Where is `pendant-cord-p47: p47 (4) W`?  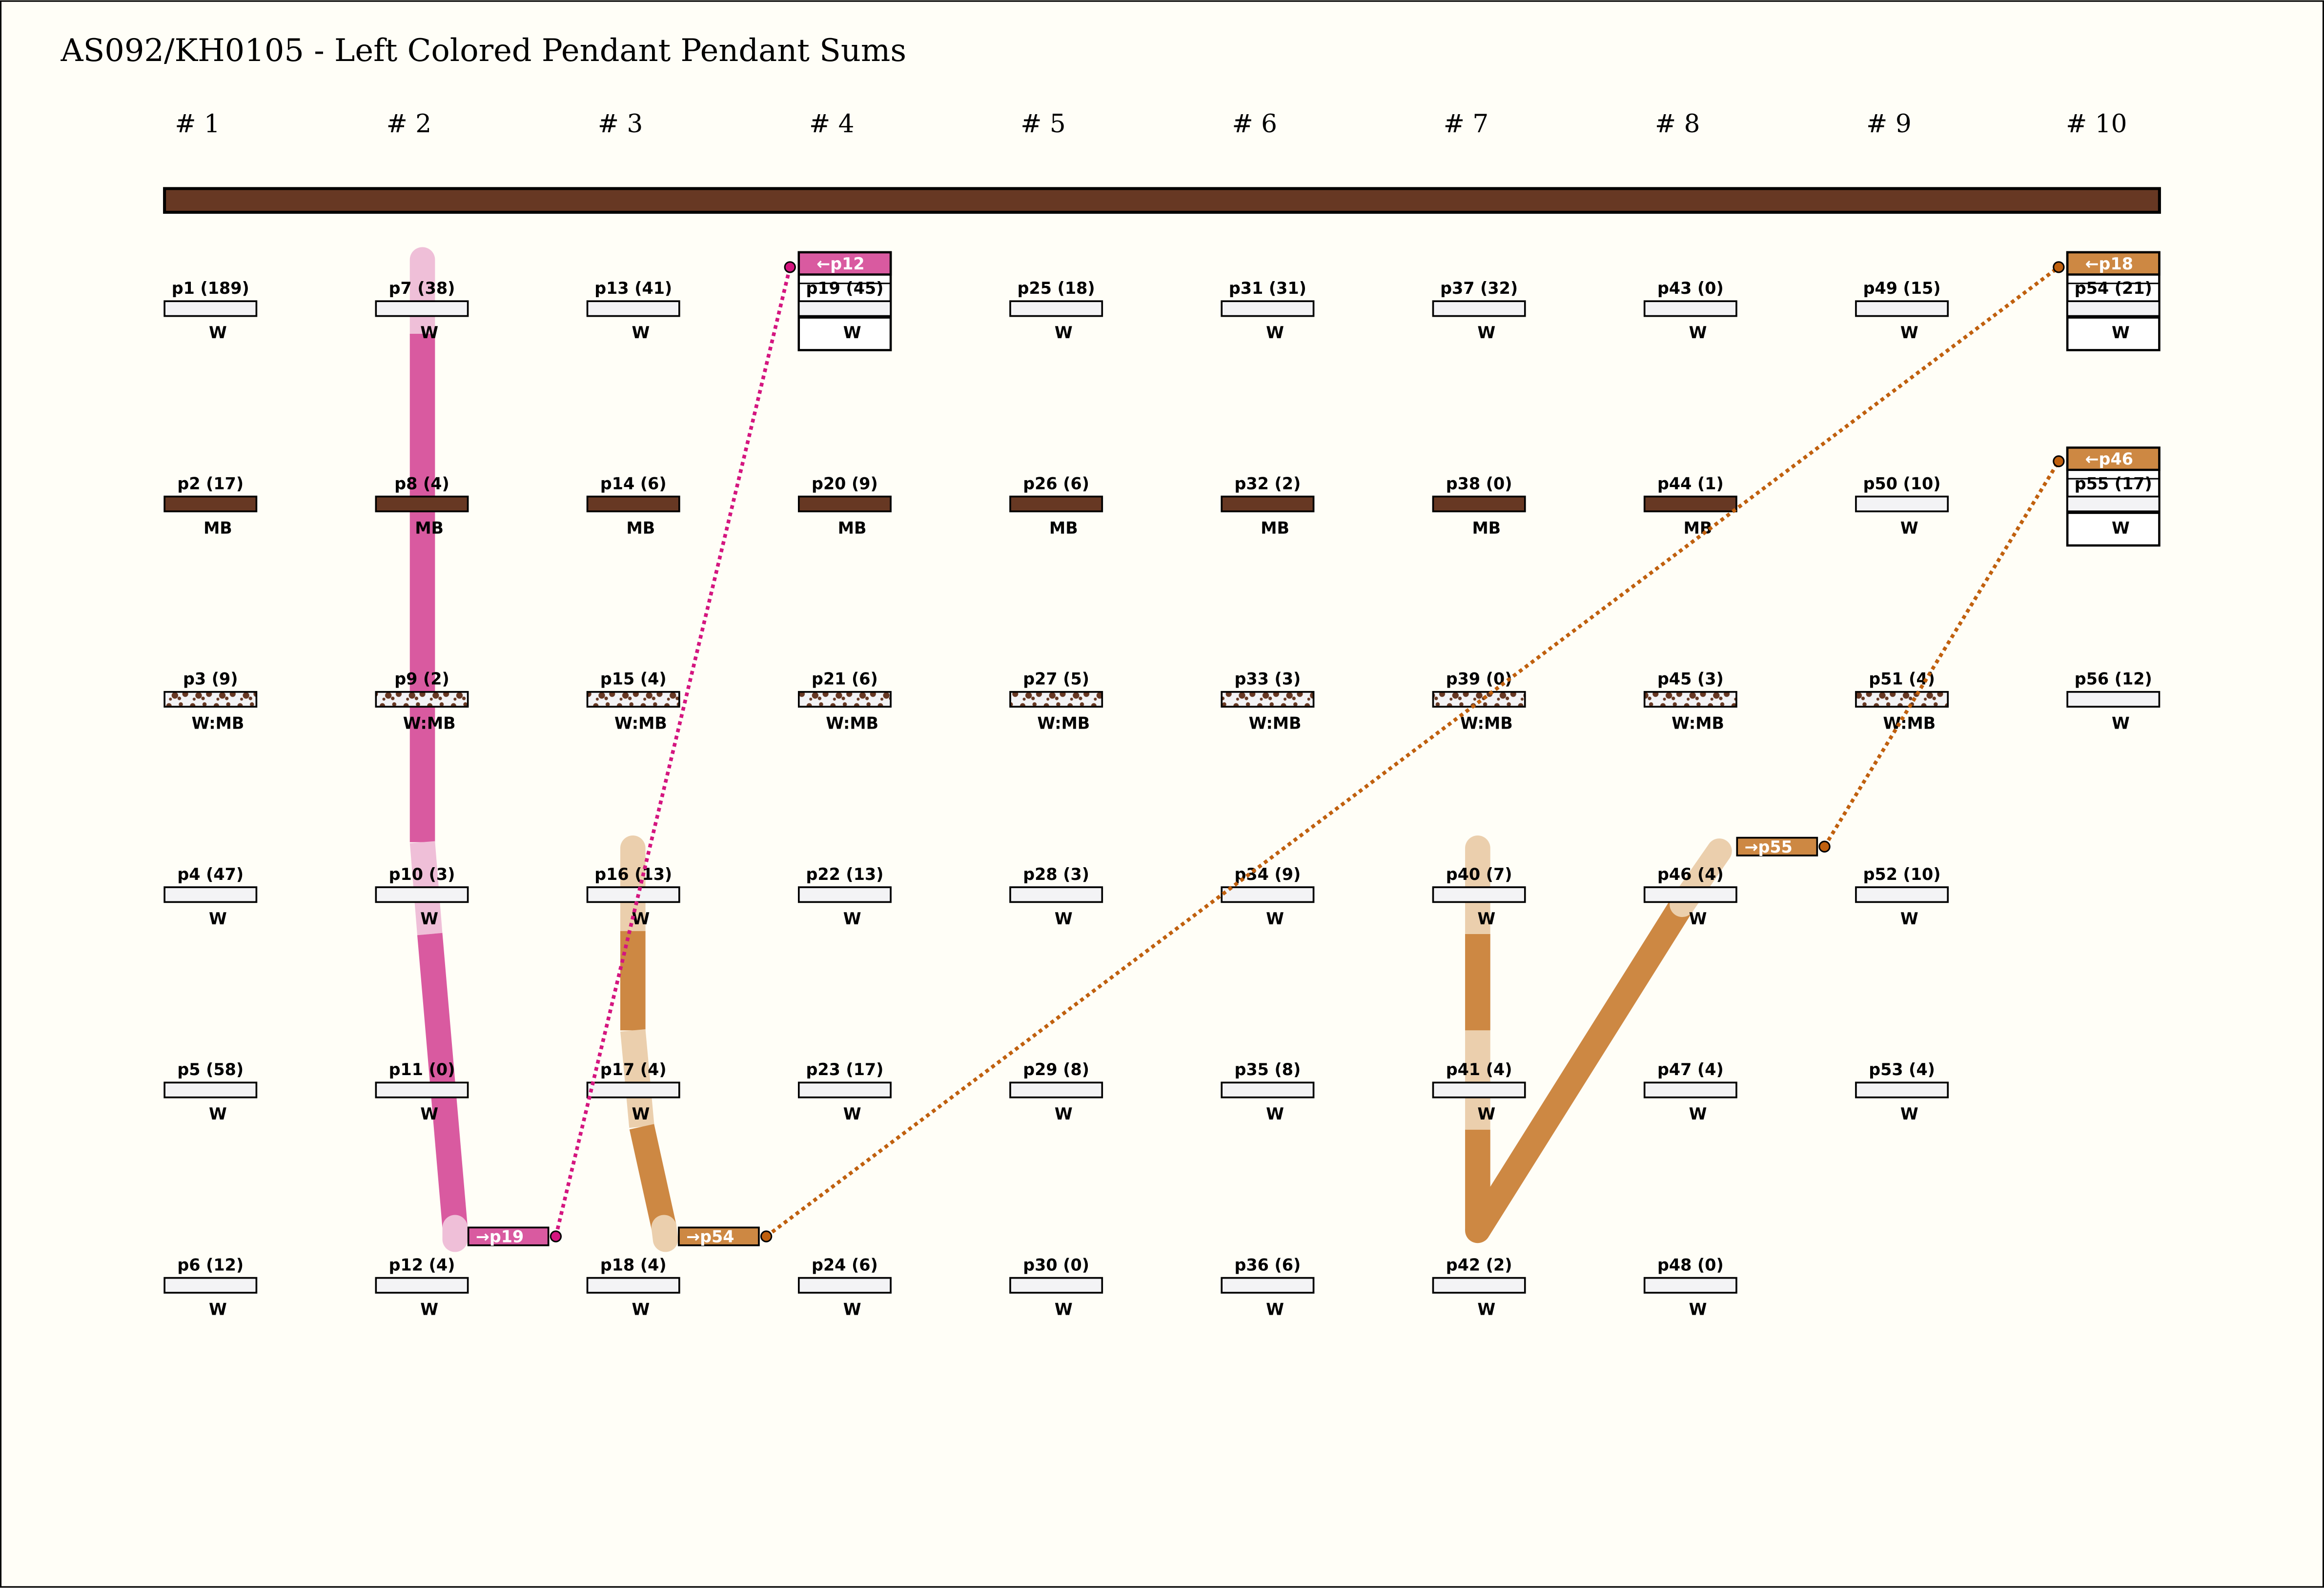
pendant-cord-p47: p47 (4) W is located at coordinates (1690, 1091).